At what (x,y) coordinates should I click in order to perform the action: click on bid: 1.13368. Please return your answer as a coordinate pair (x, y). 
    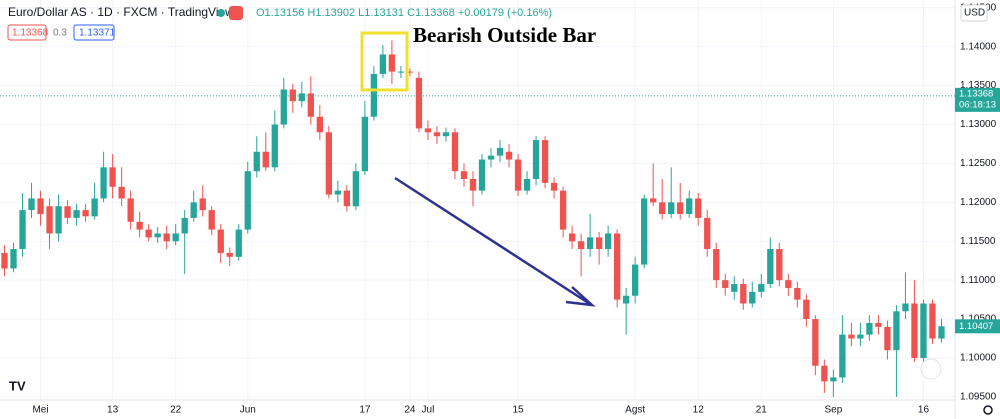
    Looking at the image, I should click on (30, 33).